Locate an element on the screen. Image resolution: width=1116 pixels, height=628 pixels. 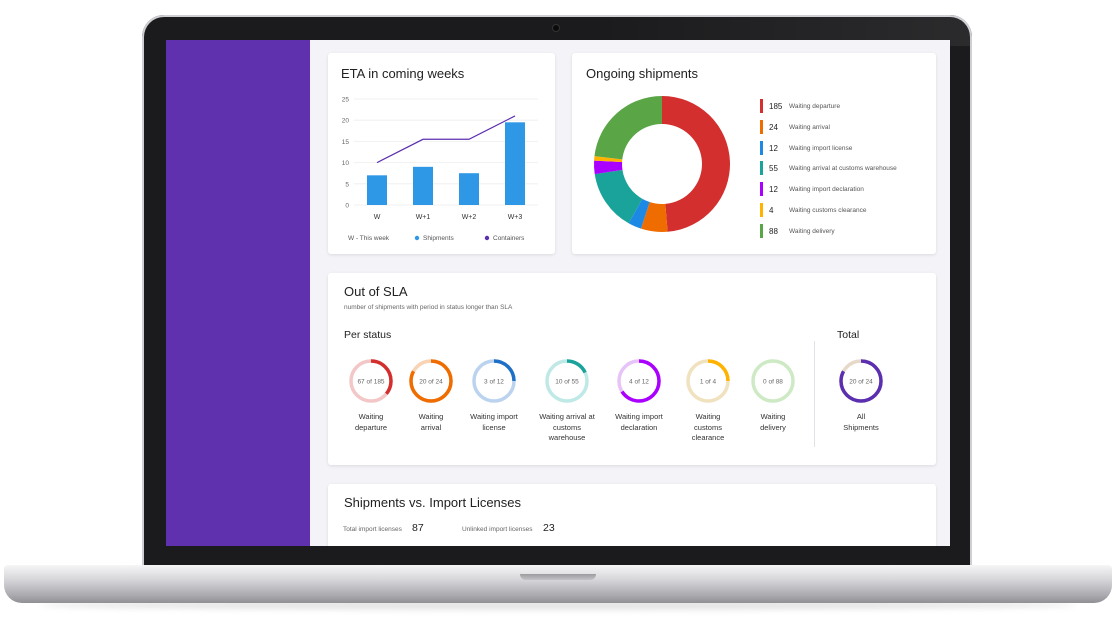
total-licenses-value: 87 is located at coordinates (418, 528).